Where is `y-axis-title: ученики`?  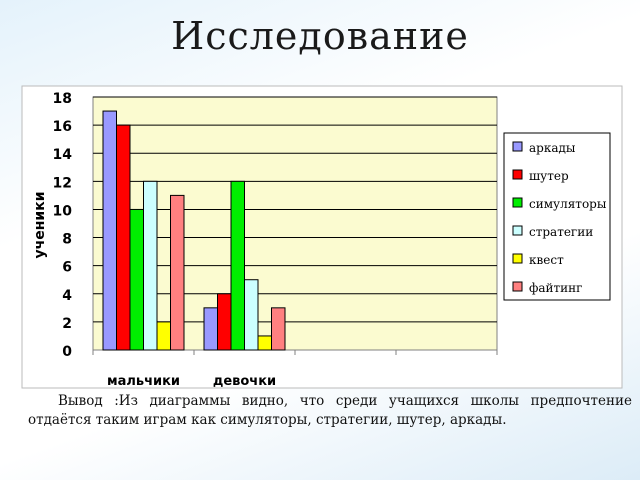
y-axis-title: ученики is located at coordinates (40, 224).